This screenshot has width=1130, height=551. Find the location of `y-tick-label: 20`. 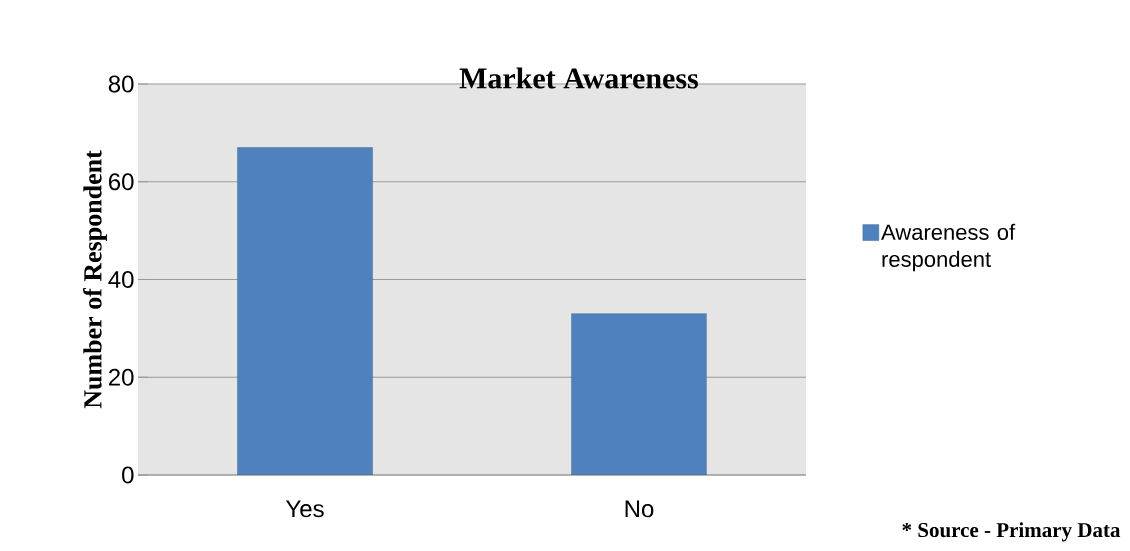

y-tick-label: 20 is located at coordinates (121, 377).